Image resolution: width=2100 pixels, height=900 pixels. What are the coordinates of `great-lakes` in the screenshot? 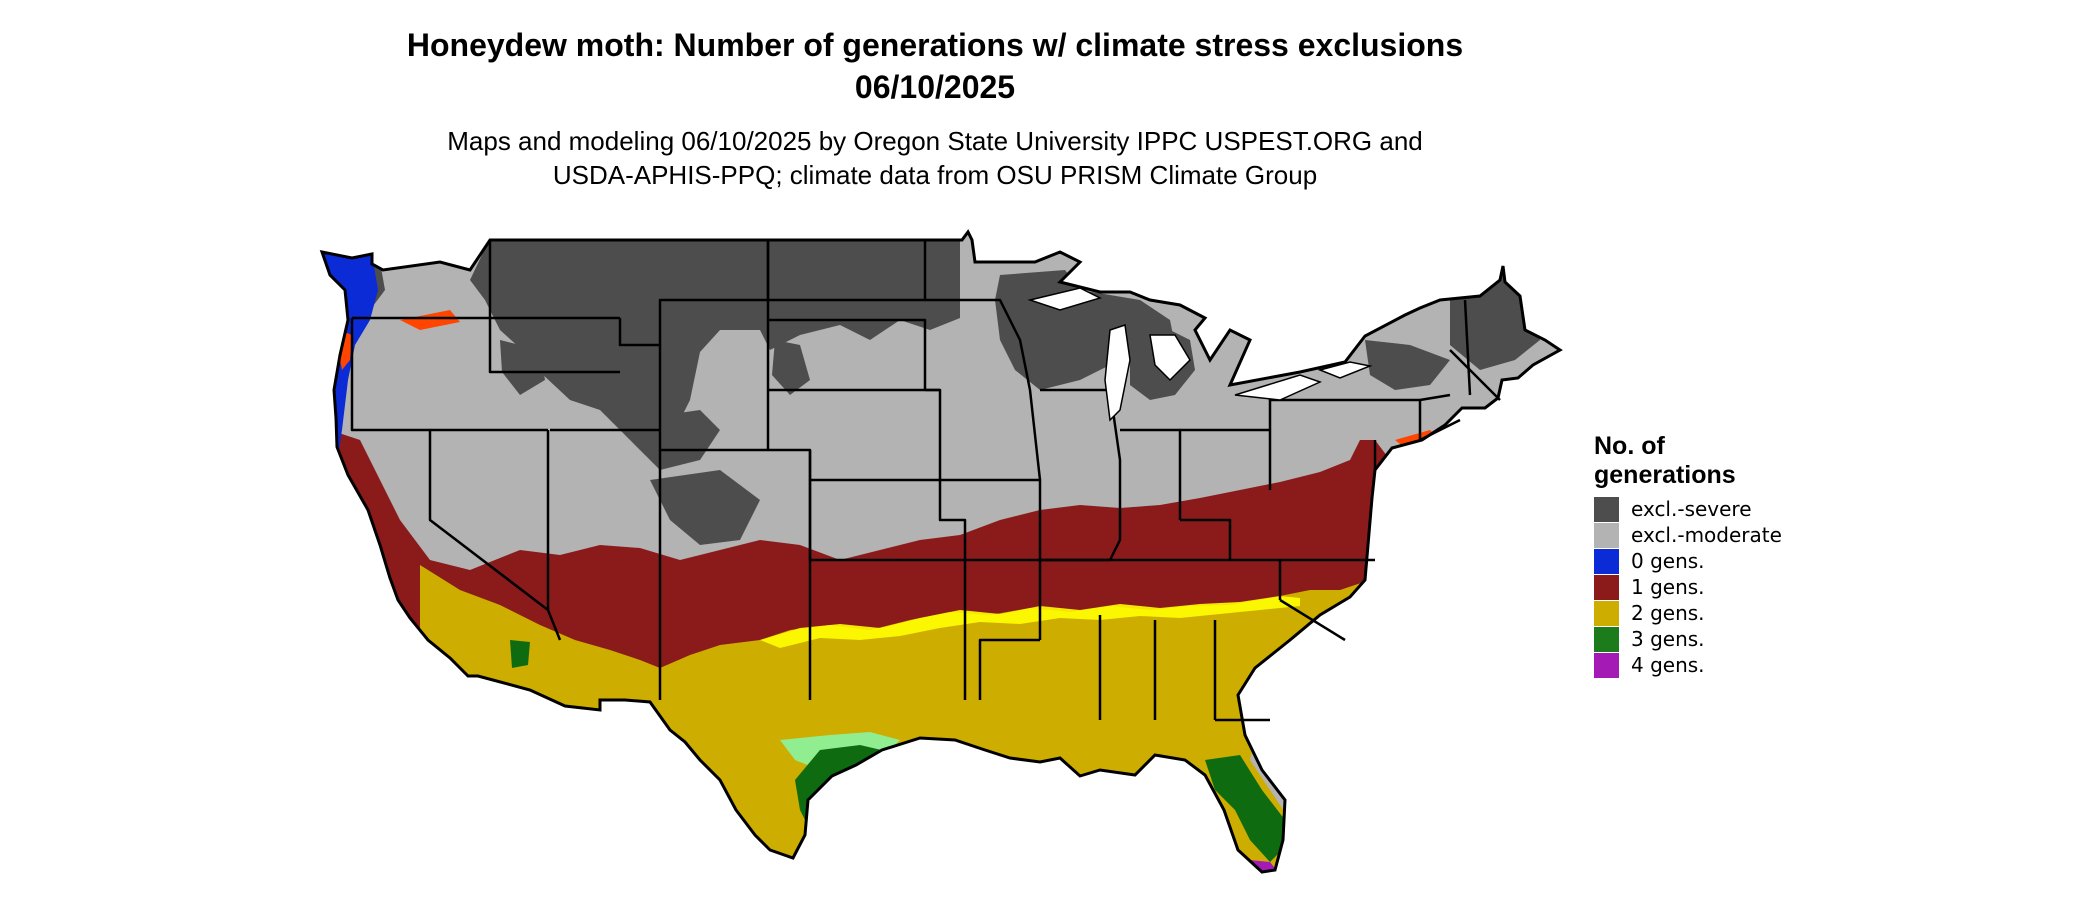 It's located at (1200, 354).